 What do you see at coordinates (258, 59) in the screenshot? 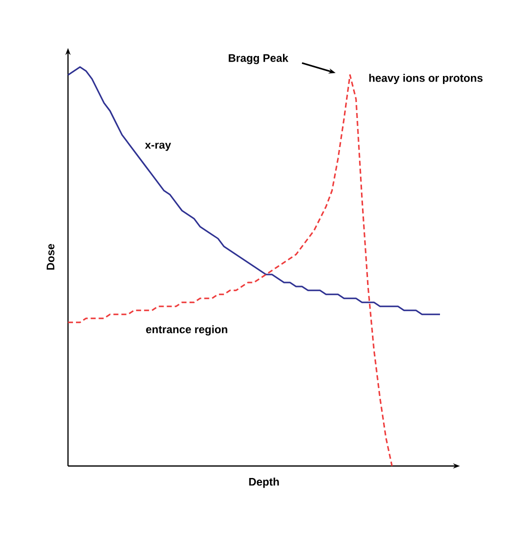
I see `text: Bragg Peak` at bounding box center [258, 59].